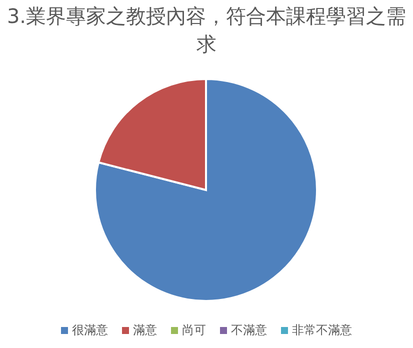 This screenshot has height=348, width=413. What do you see at coordinates (322, 330) in the screenshot?
I see `legend-label: 非常不滿意` at bounding box center [322, 330].